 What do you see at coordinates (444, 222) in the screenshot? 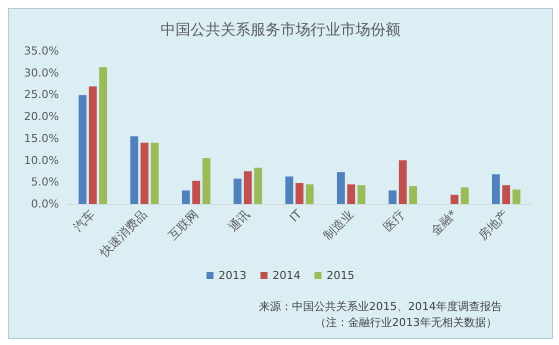
I see `x-tick-label: 金融*` at bounding box center [444, 222].